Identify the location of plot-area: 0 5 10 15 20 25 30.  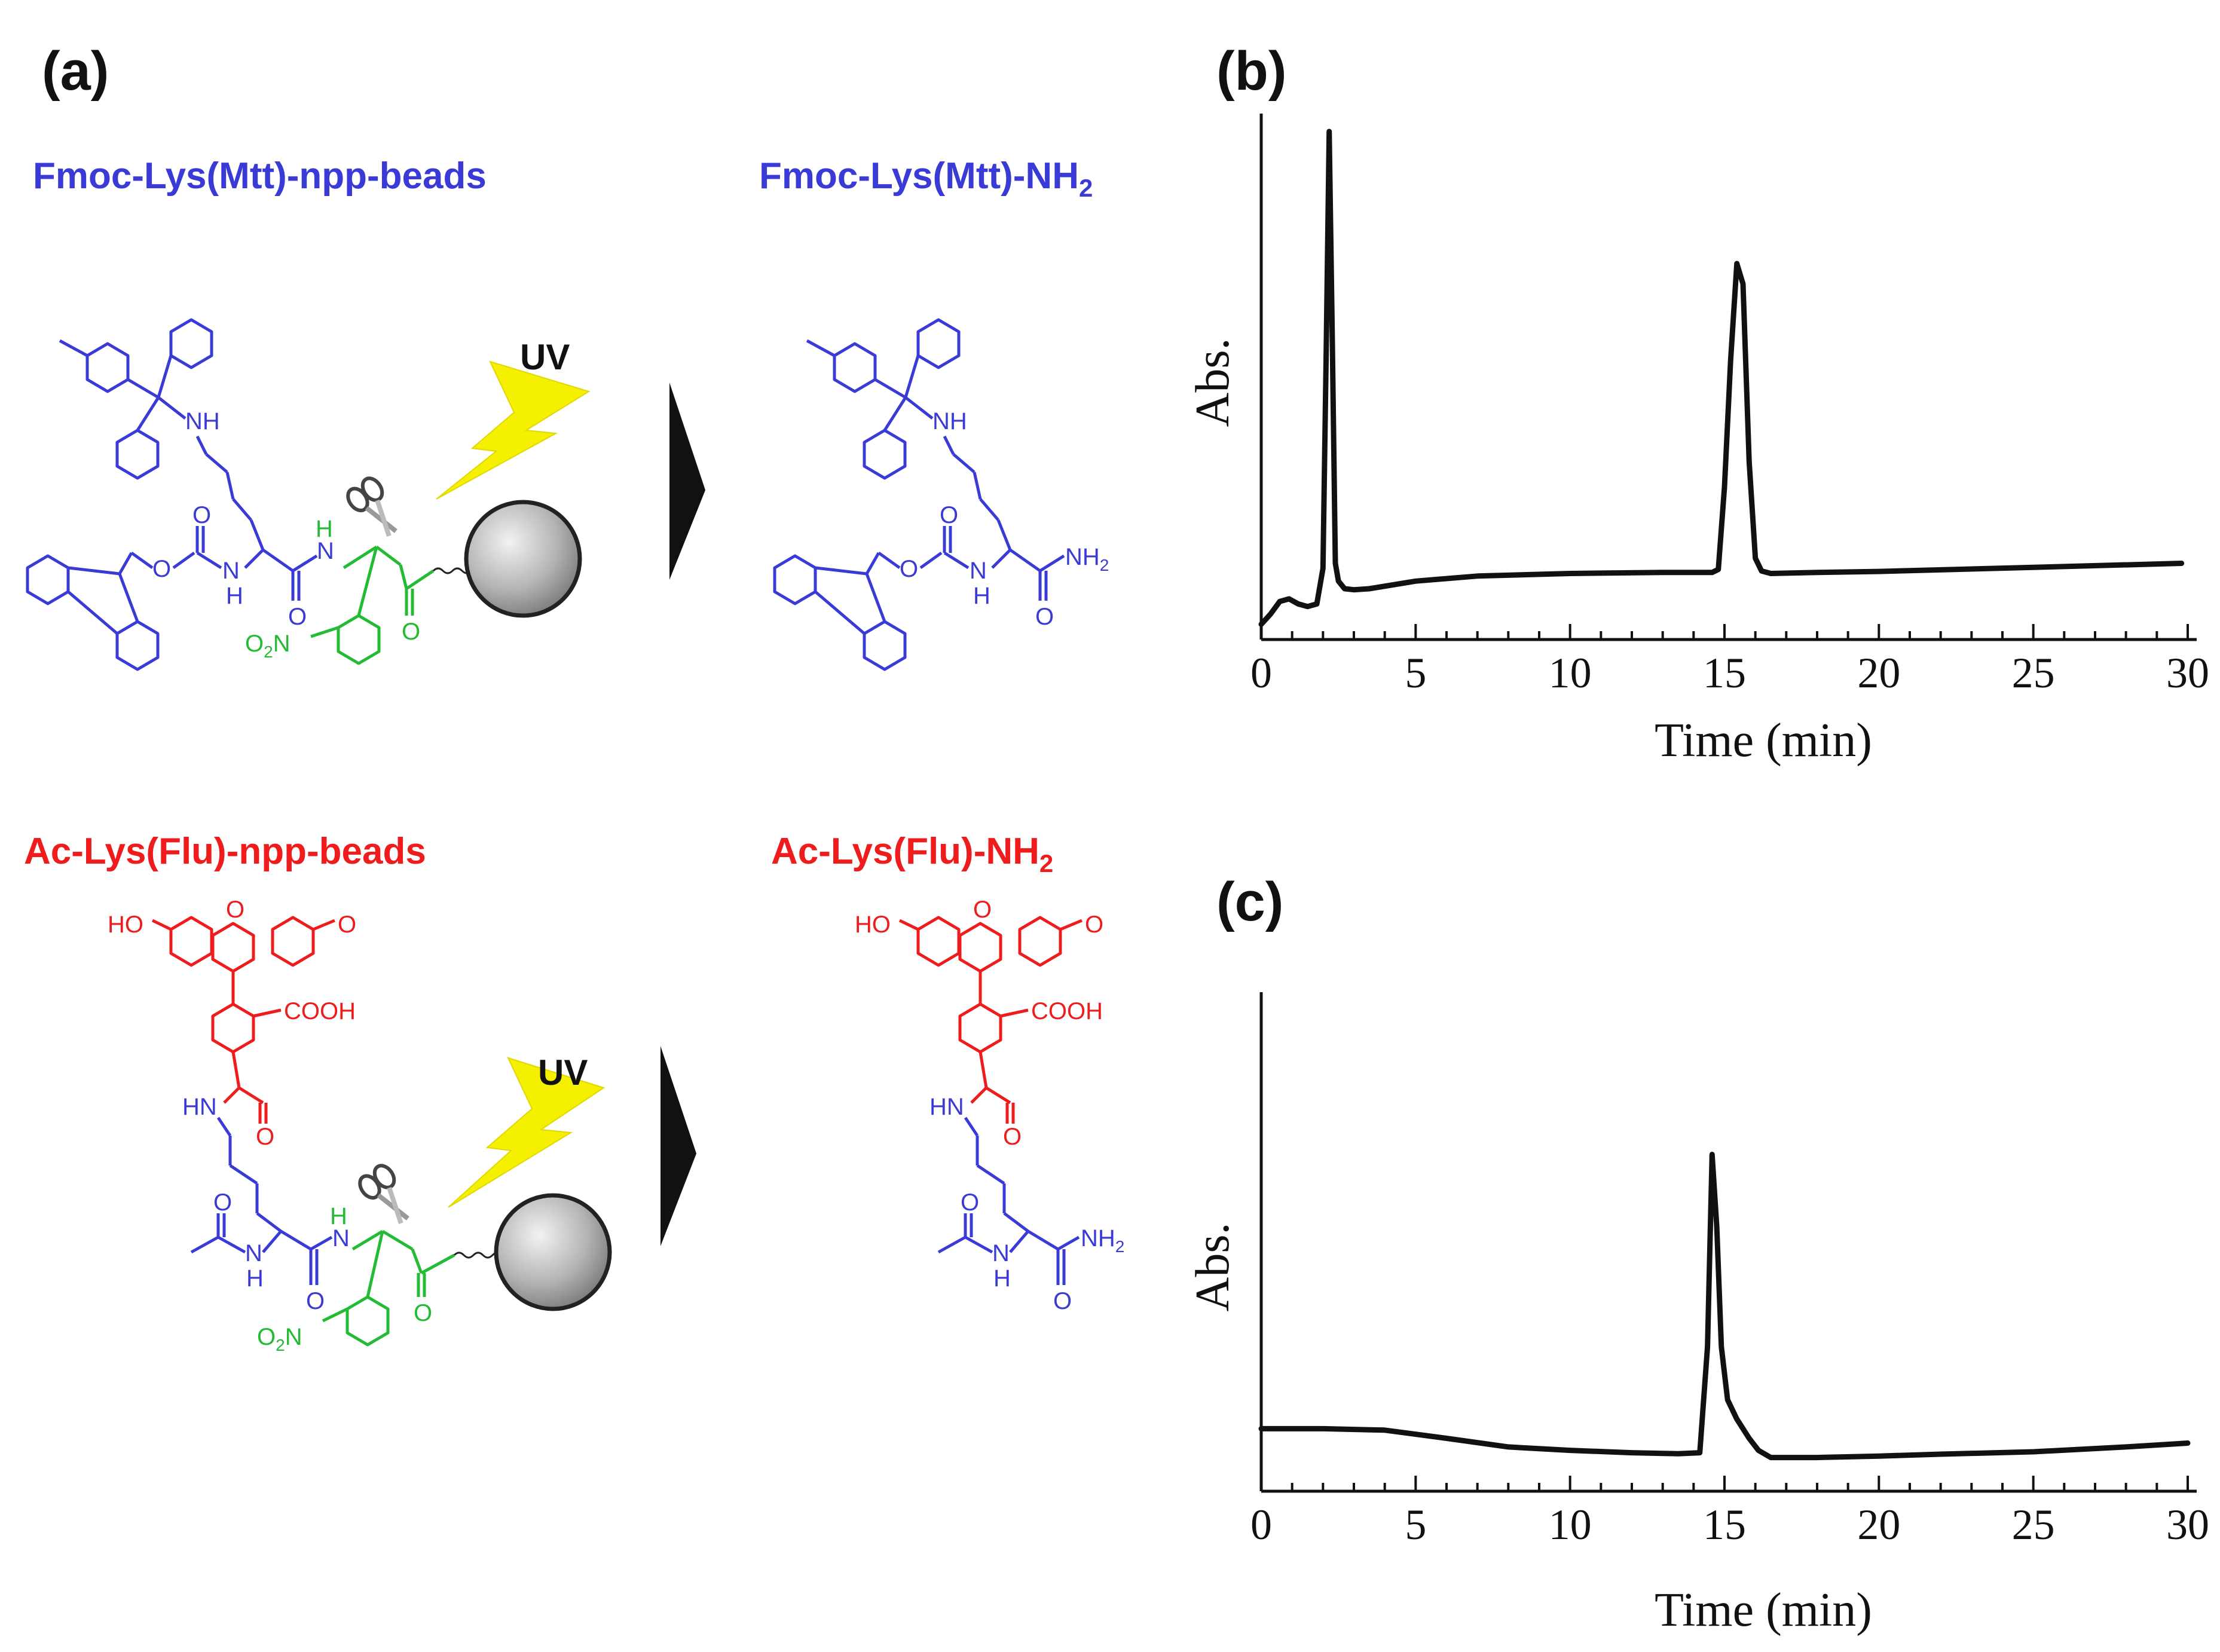
(1729, 1270).